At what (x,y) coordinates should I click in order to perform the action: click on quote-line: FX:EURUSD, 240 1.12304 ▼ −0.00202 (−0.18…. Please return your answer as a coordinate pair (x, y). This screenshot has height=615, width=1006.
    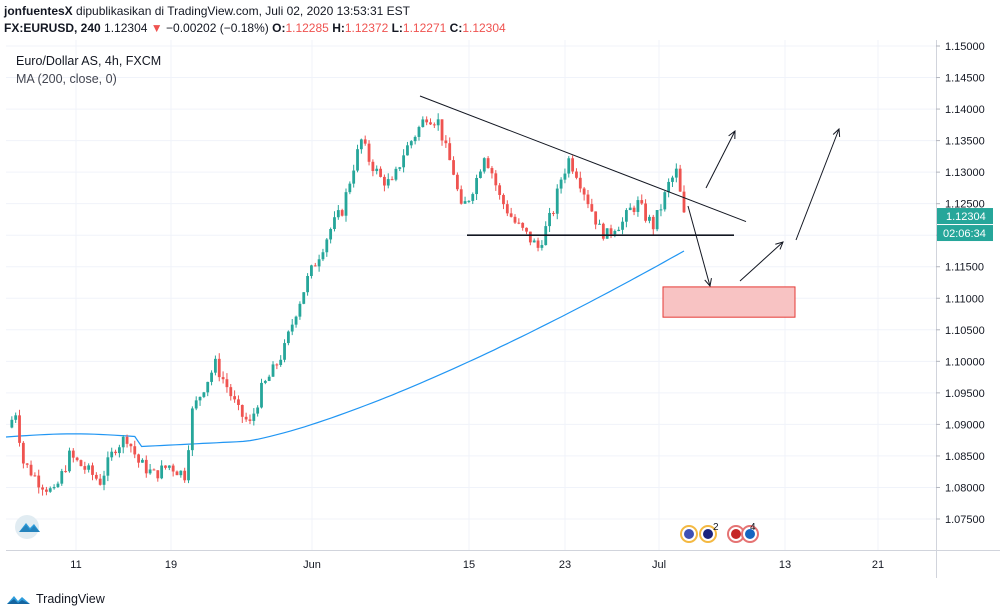
    Looking at the image, I should click on (255, 28).